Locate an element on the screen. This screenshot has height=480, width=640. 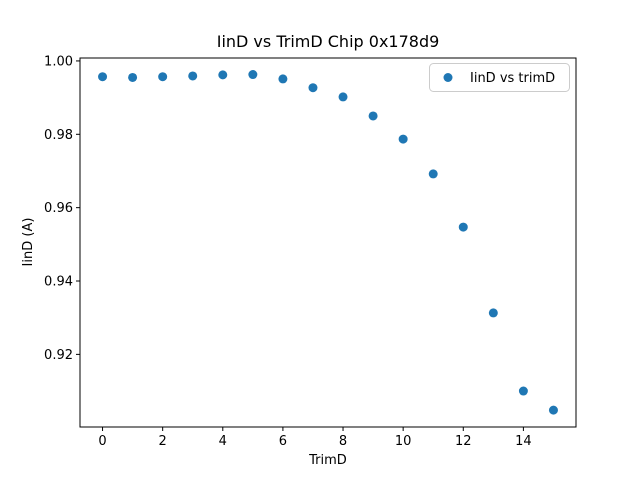
legend-box is located at coordinates (499, 77).